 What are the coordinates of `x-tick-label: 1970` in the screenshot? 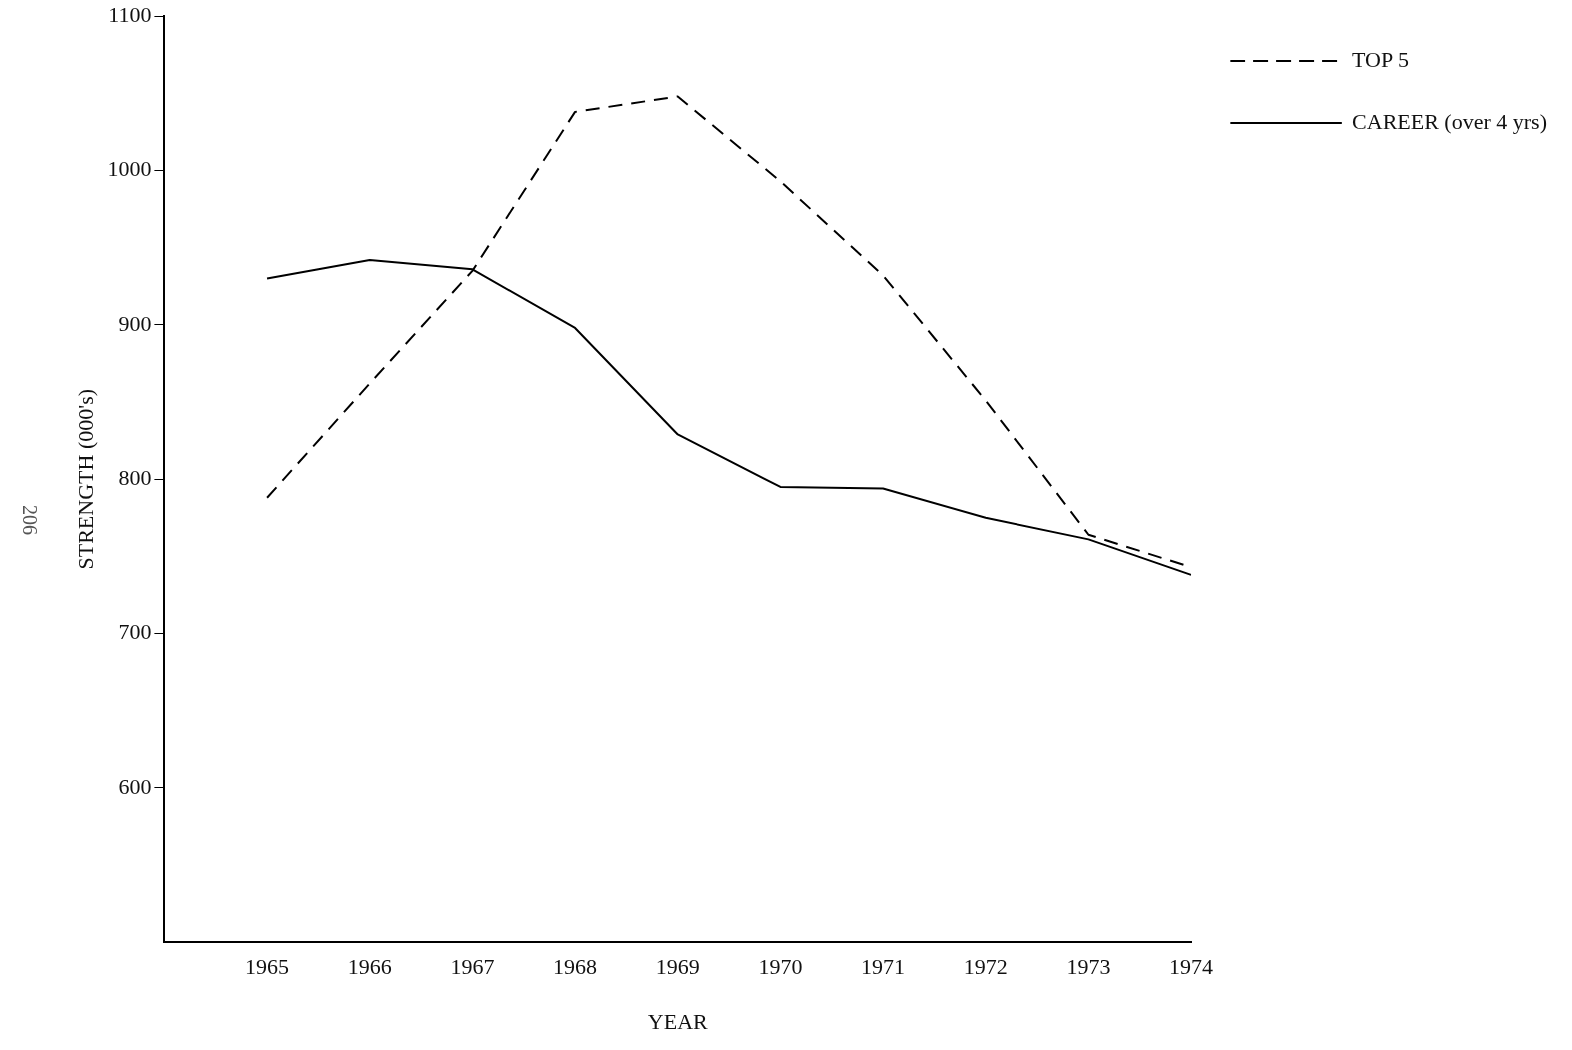 It's located at (780, 967).